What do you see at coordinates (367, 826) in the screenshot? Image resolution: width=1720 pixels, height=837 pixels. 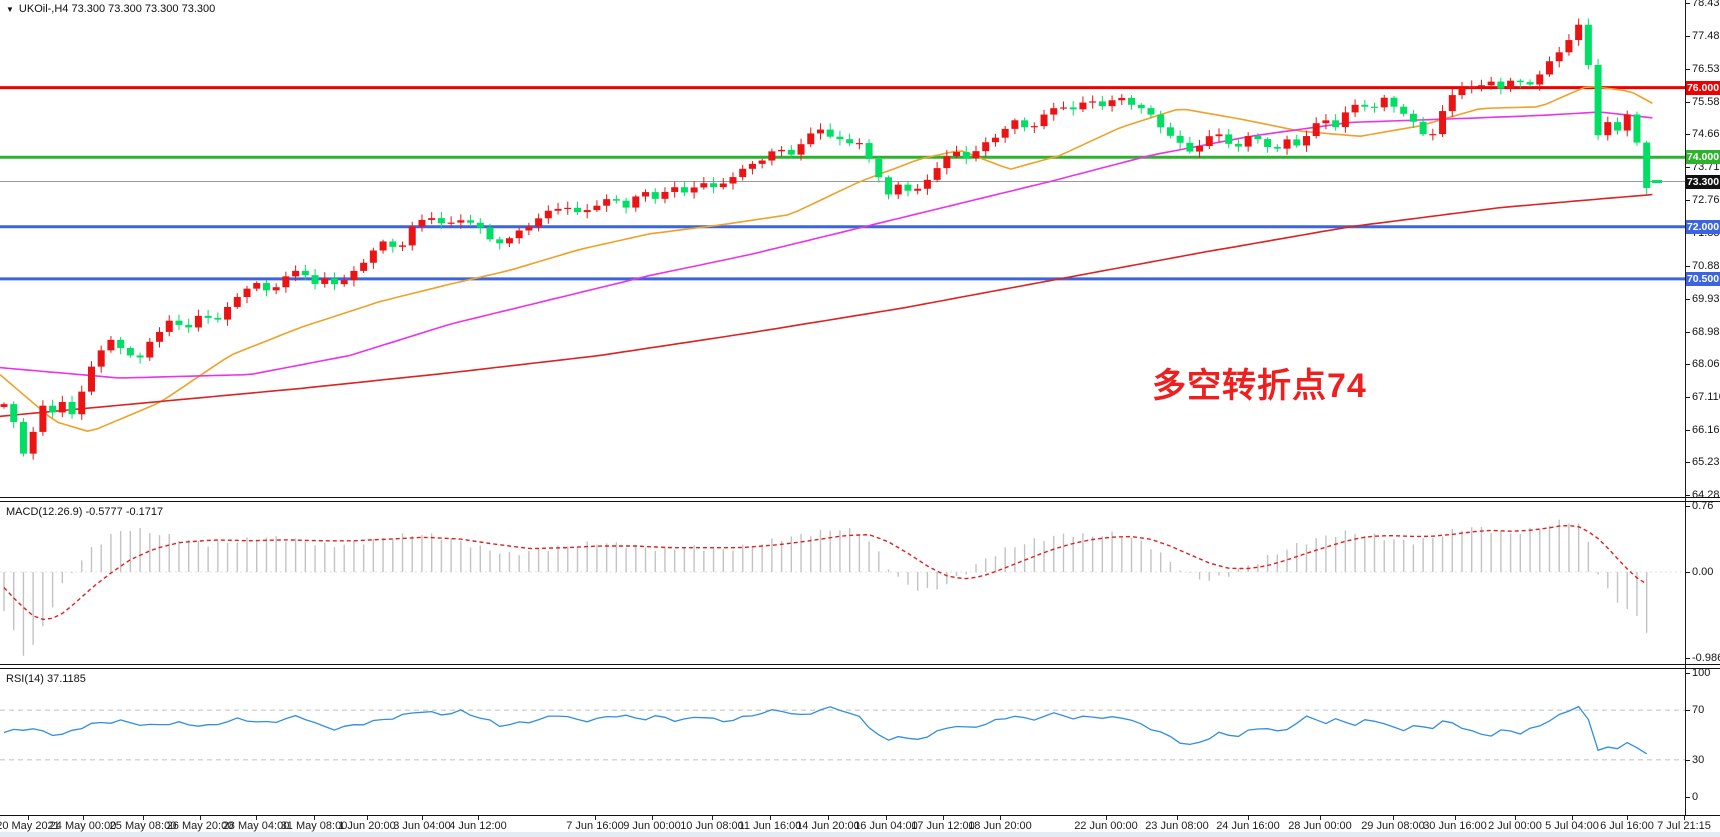 I see `time-label: 1 Jun 20:00` at bounding box center [367, 826].